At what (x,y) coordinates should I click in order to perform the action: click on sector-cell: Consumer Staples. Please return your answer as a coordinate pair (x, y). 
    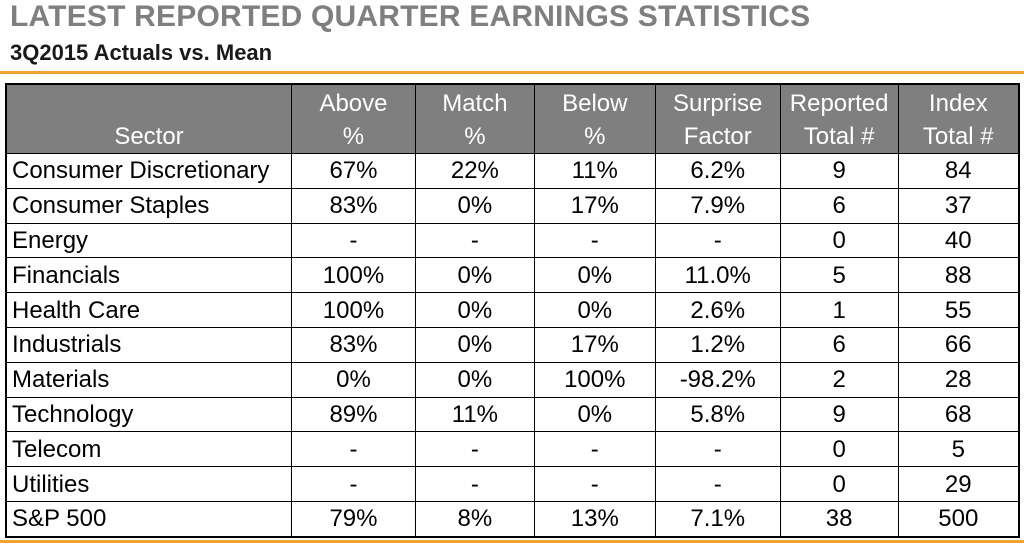
    Looking at the image, I should click on (148, 205).